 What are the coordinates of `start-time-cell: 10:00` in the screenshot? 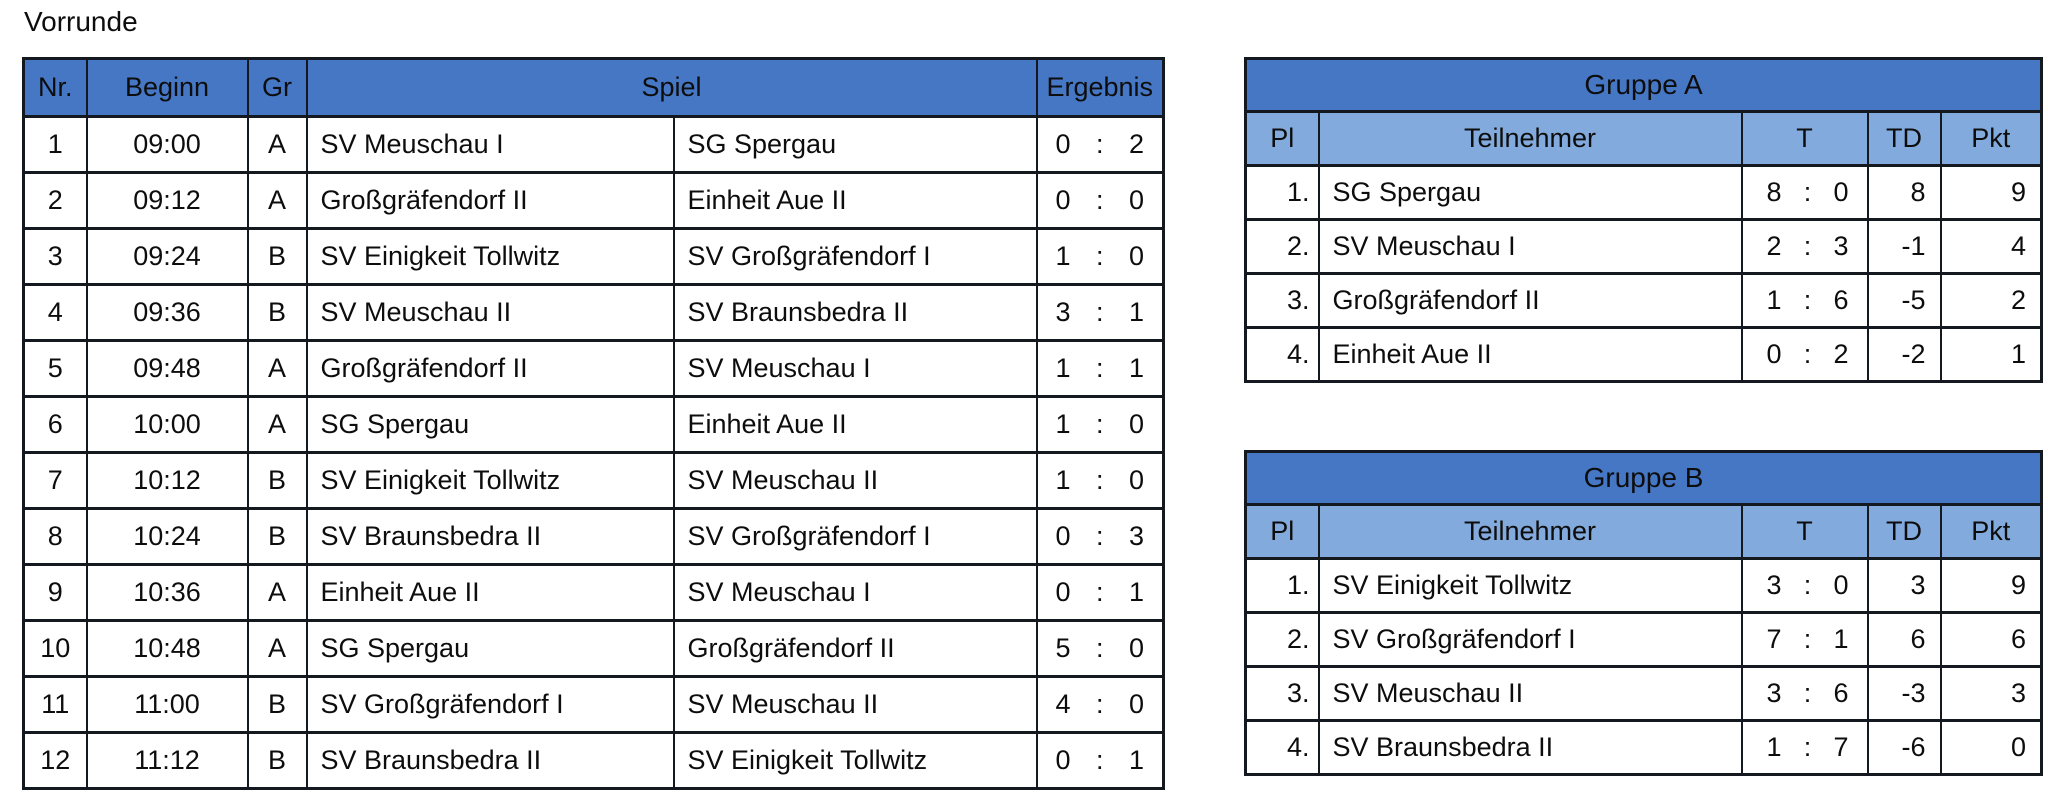 It's located at (167, 424).